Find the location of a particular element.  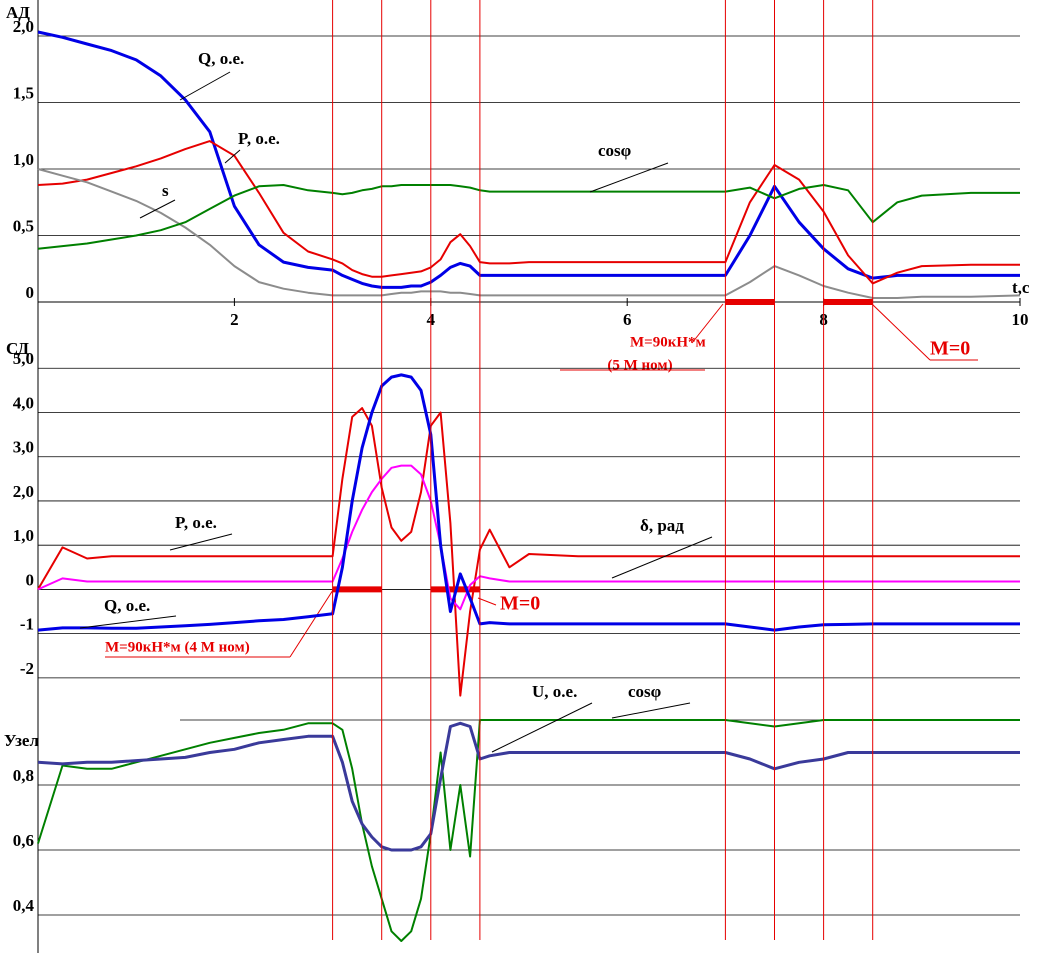

series-label: δ, рад is located at coordinates (662, 525).